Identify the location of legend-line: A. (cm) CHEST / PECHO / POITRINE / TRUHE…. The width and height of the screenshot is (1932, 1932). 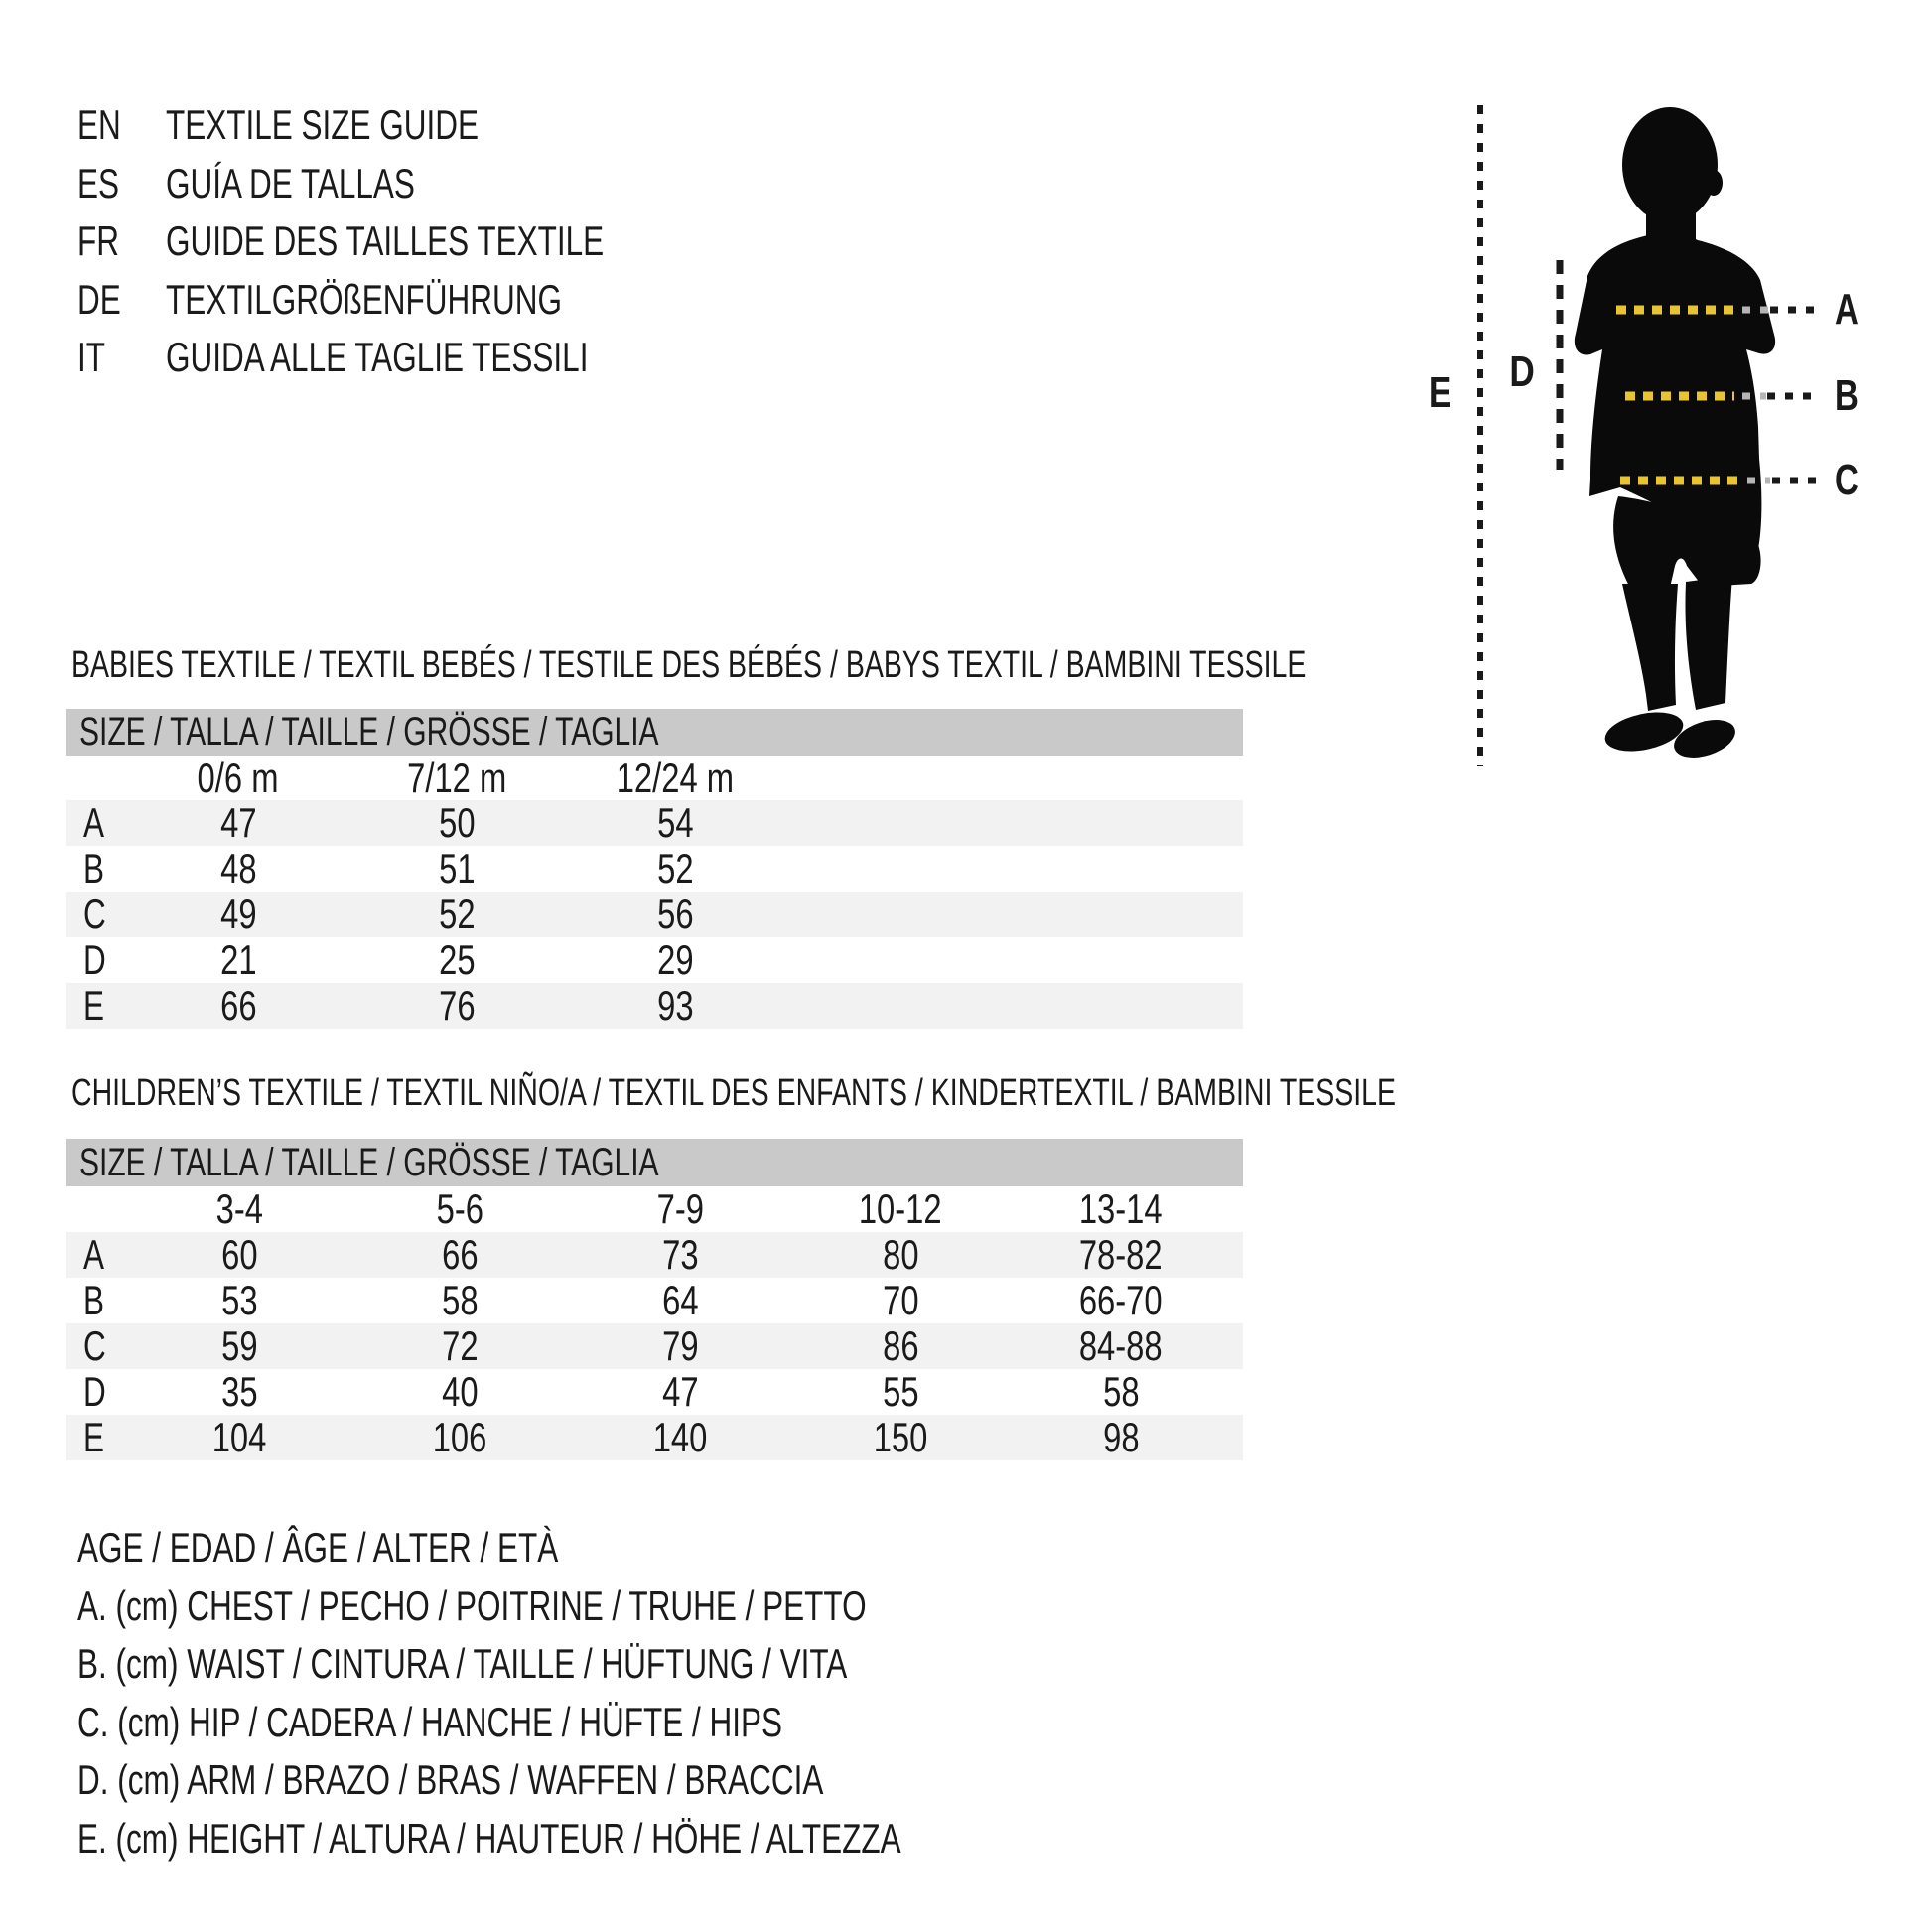
(472, 1605).